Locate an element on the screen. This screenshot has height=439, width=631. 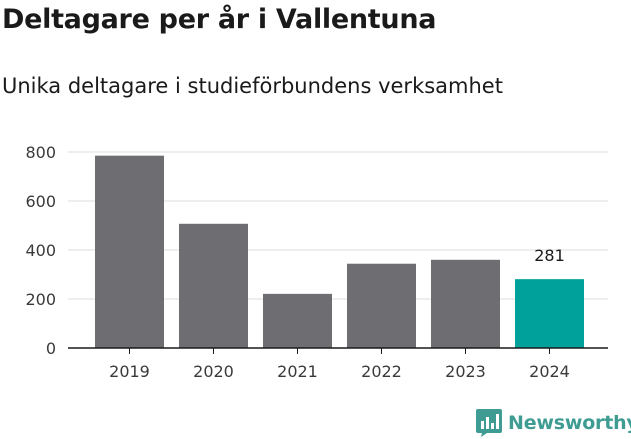
y-tick-label: 0 is located at coordinates (51, 348).